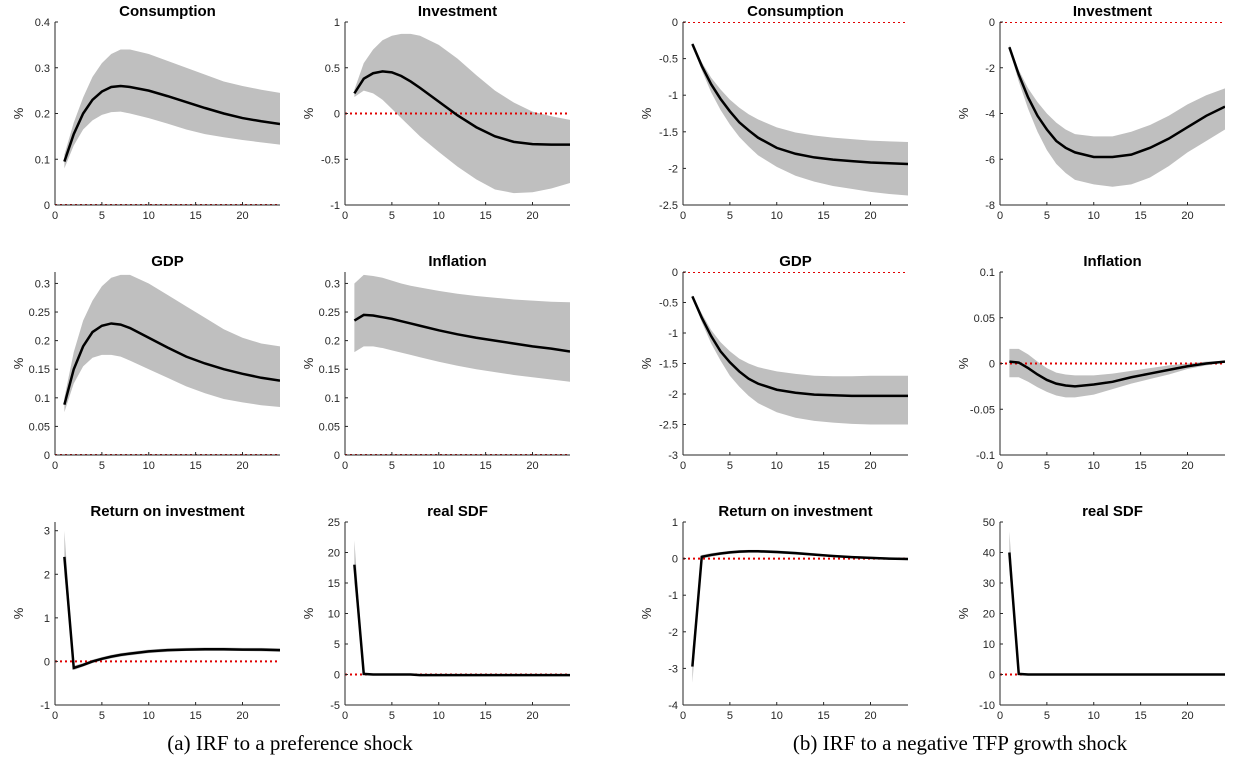 The image size is (1239, 774). Describe the element at coordinates (989, 645) in the screenshot. I see `y-tick-label: 10` at that location.